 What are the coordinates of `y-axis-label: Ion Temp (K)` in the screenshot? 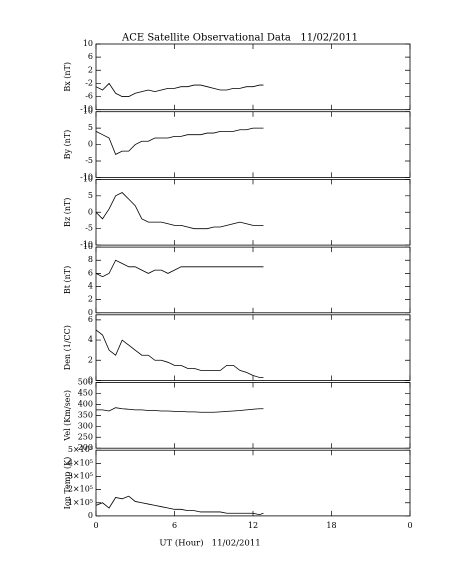 It's located at (67, 483).